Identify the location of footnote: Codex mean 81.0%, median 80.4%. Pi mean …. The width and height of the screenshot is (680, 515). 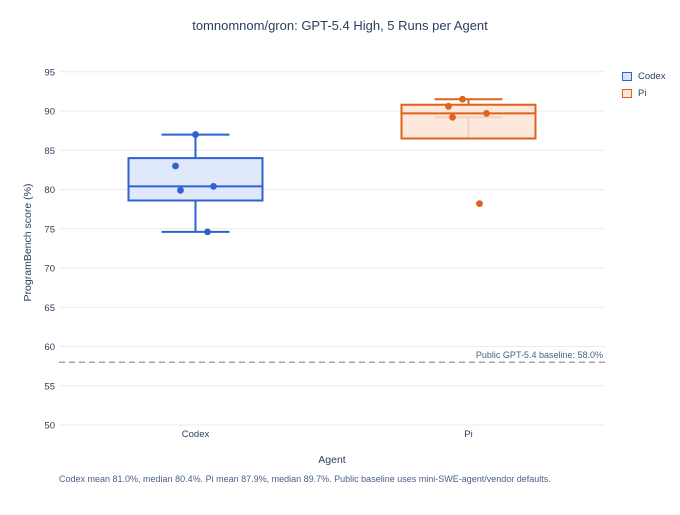
(305, 479).